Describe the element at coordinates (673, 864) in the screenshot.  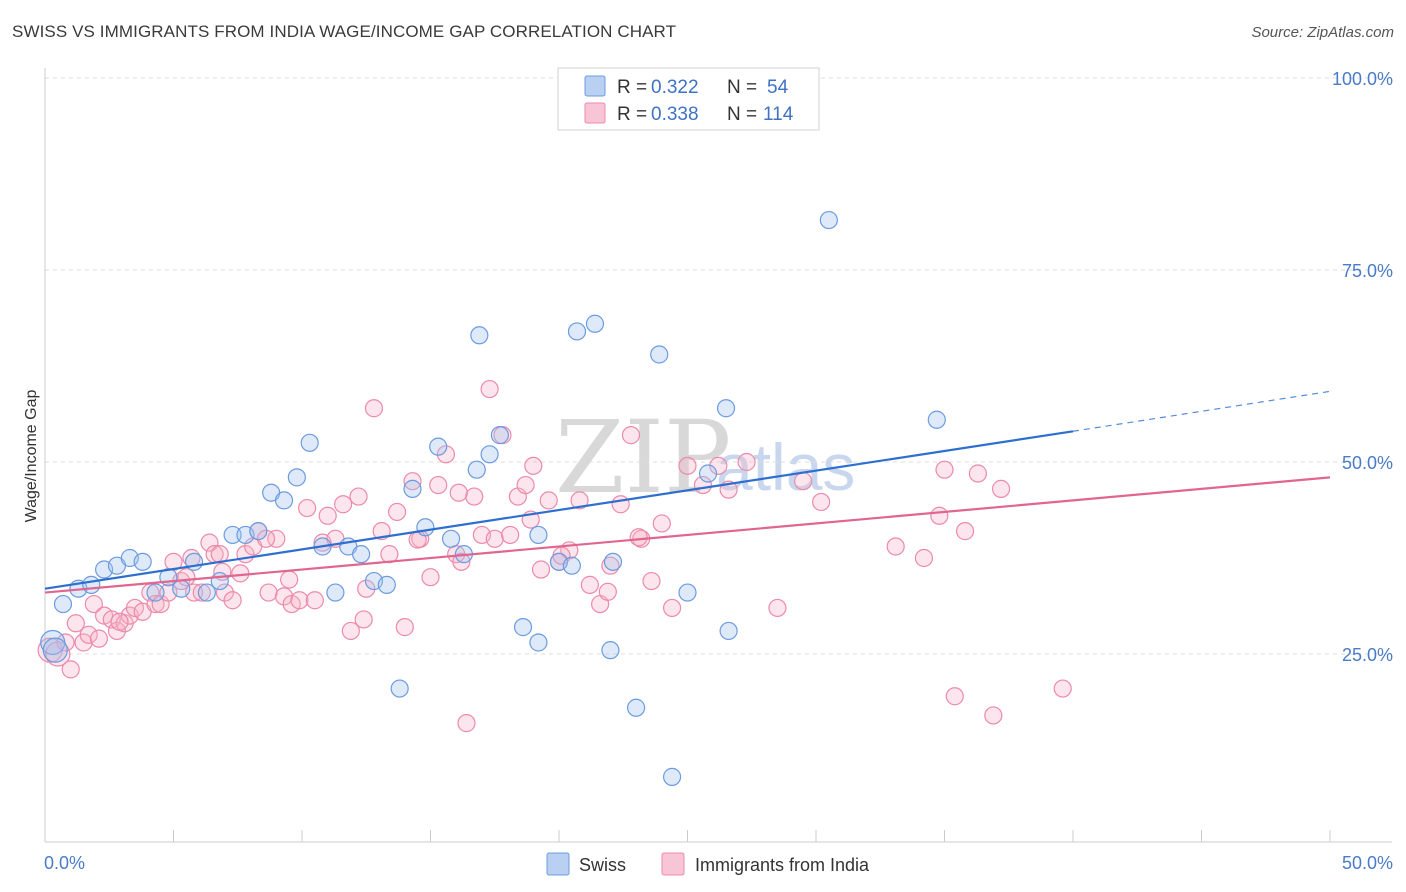
I see `bottom-legend-swatch-india` at that location.